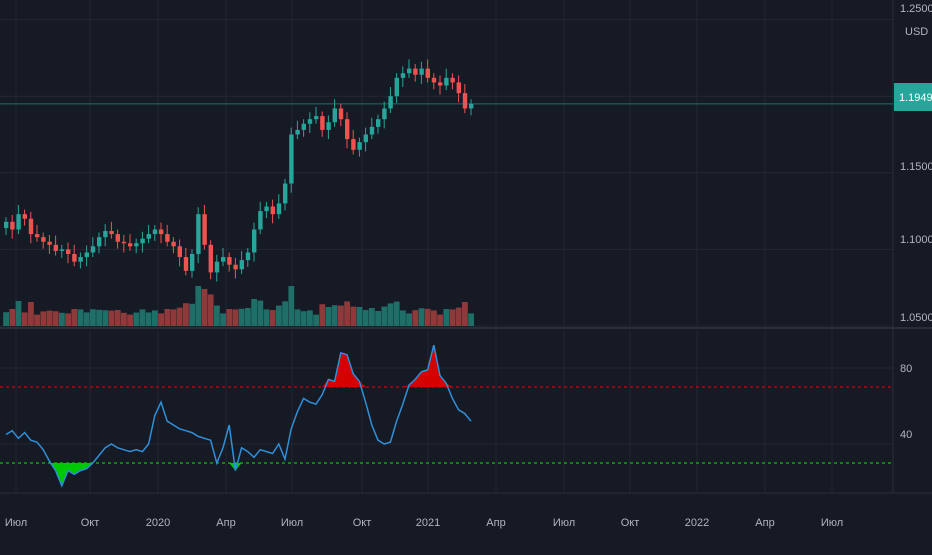 This screenshot has height=555, width=932. What do you see at coordinates (916, 167) in the screenshot?
I see `price-tick-label: 1.15000` at bounding box center [916, 167].